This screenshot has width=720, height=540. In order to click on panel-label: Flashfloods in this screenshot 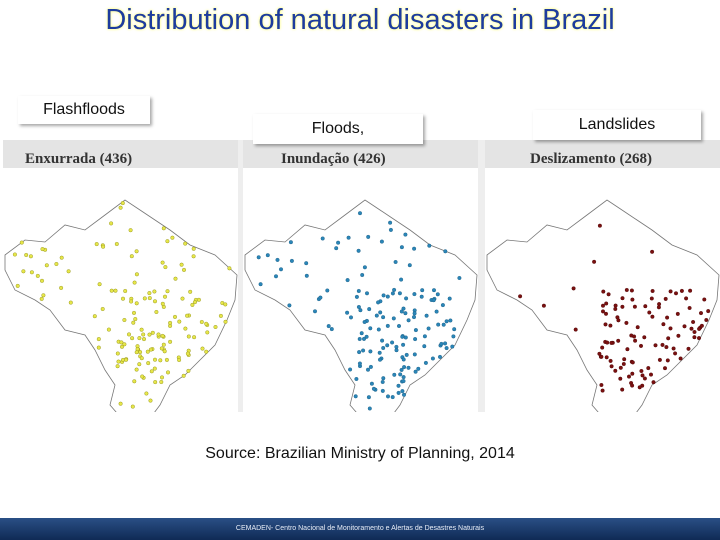, I will do `click(84, 110)`.